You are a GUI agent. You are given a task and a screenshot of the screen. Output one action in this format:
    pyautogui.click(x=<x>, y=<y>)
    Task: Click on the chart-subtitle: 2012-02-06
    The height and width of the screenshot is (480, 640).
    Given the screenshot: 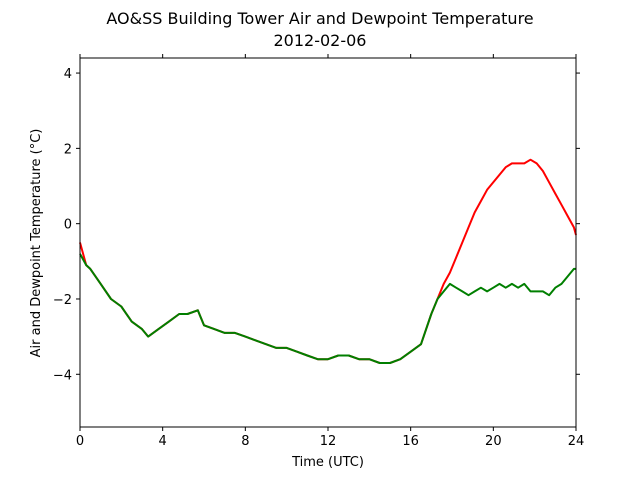 What is the action you would take?
    pyautogui.click(x=320, y=40)
    